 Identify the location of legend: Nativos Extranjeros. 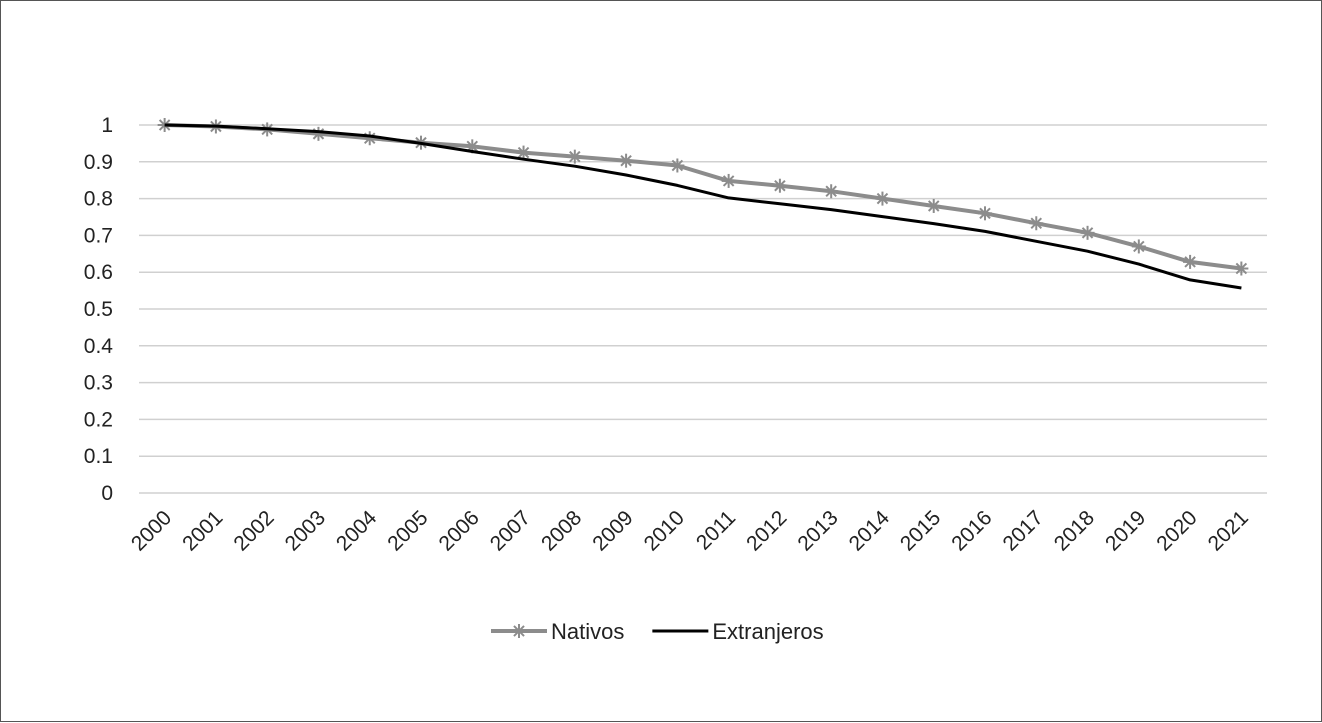
(657, 631).